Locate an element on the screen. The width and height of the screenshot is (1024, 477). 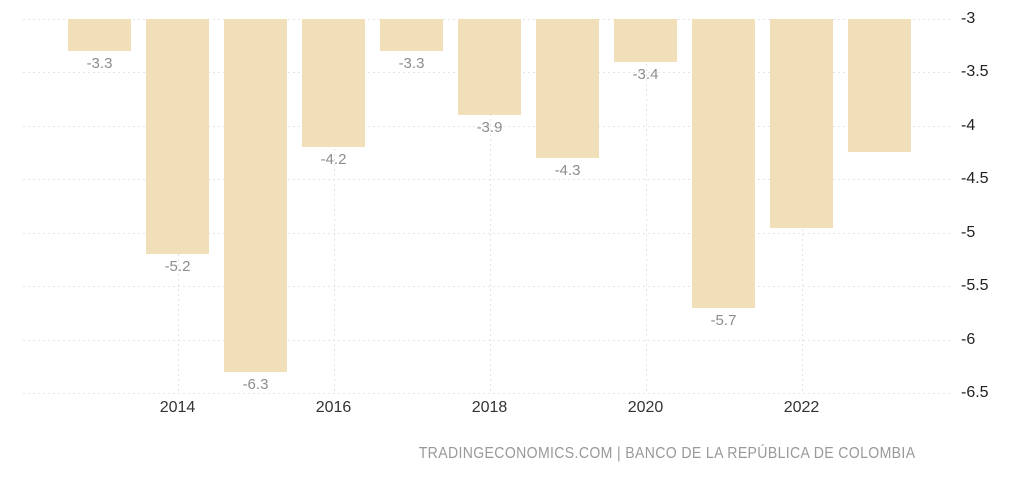
x-axis-tick-label: 2016 is located at coordinates (333, 407).